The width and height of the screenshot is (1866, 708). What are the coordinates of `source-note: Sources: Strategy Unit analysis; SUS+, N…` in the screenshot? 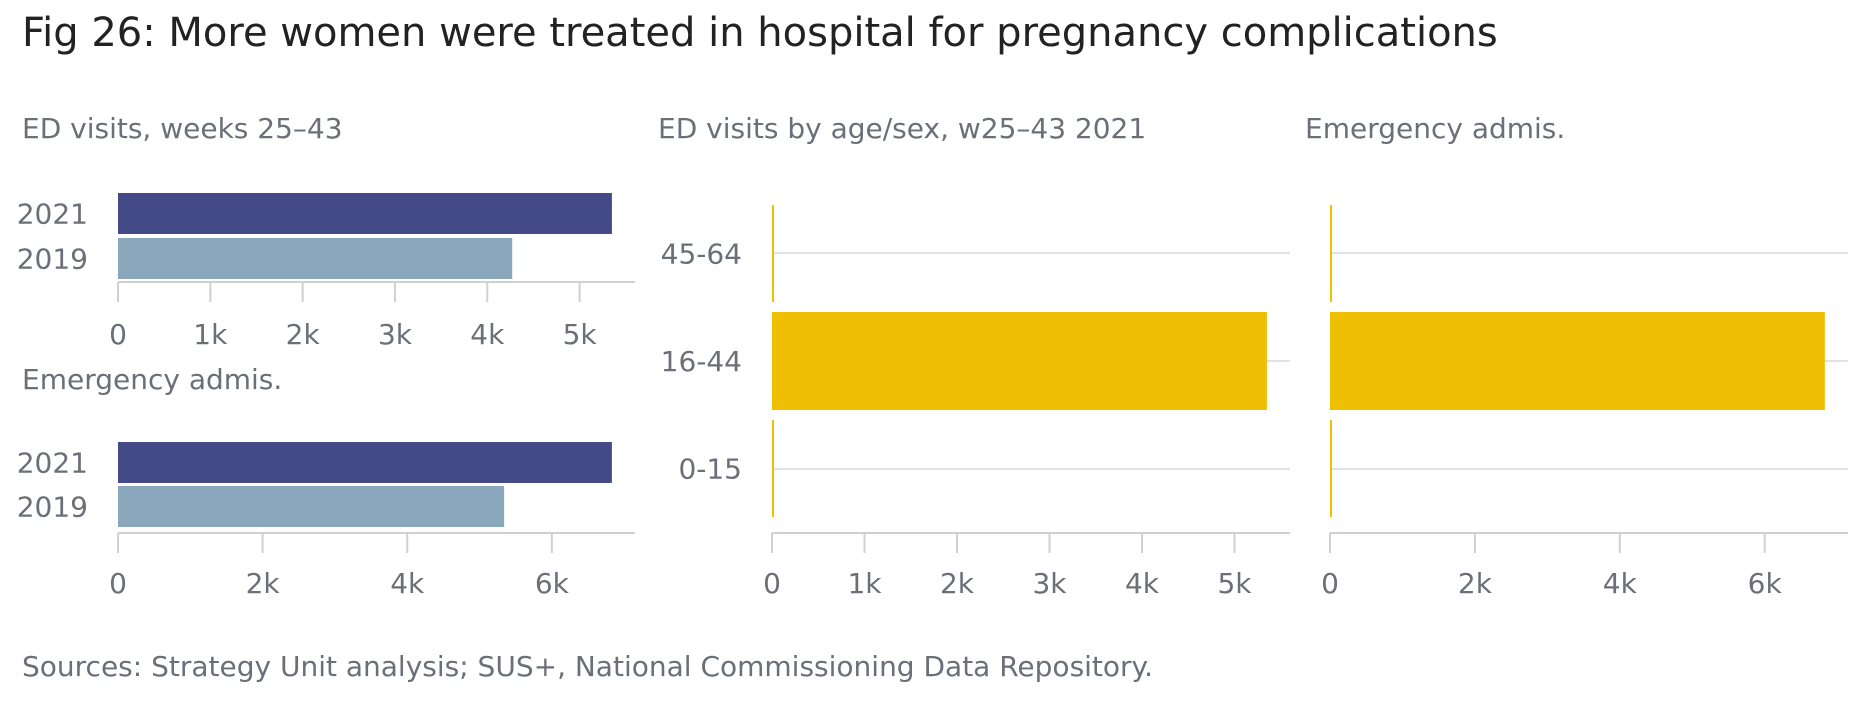 It's located at (588, 666).